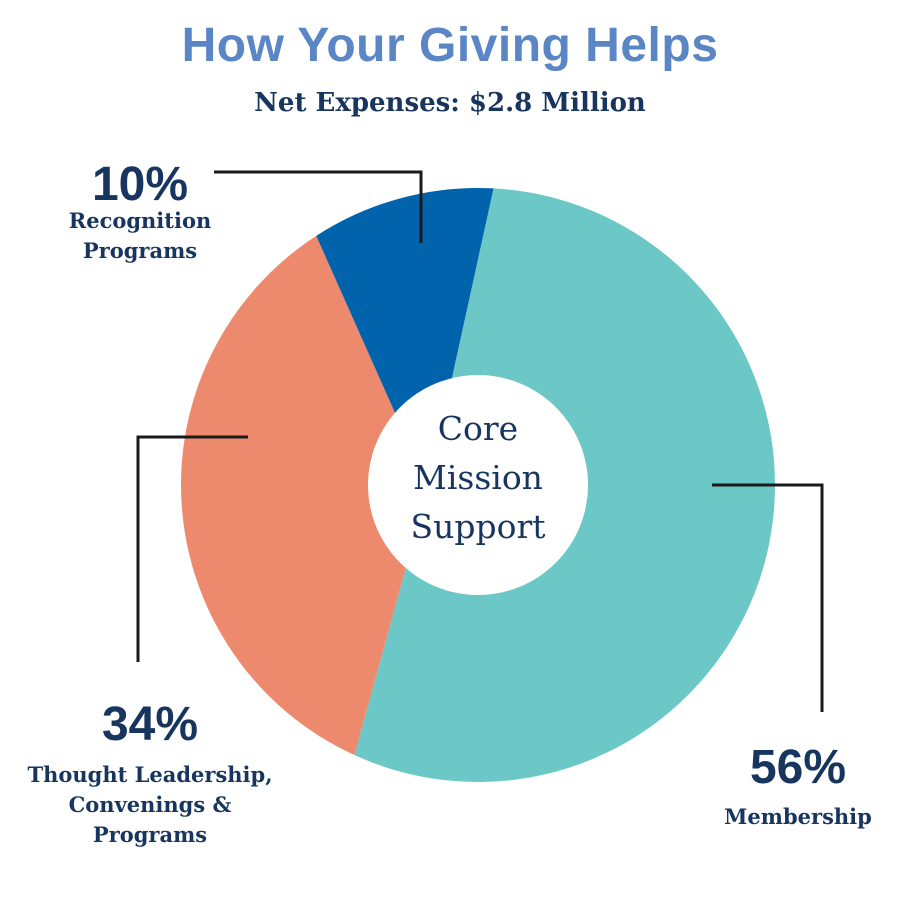  Describe the element at coordinates (450, 103) in the screenshot. I see `chart-subtitle: Net Expenses: $2.8 Million` at that location.